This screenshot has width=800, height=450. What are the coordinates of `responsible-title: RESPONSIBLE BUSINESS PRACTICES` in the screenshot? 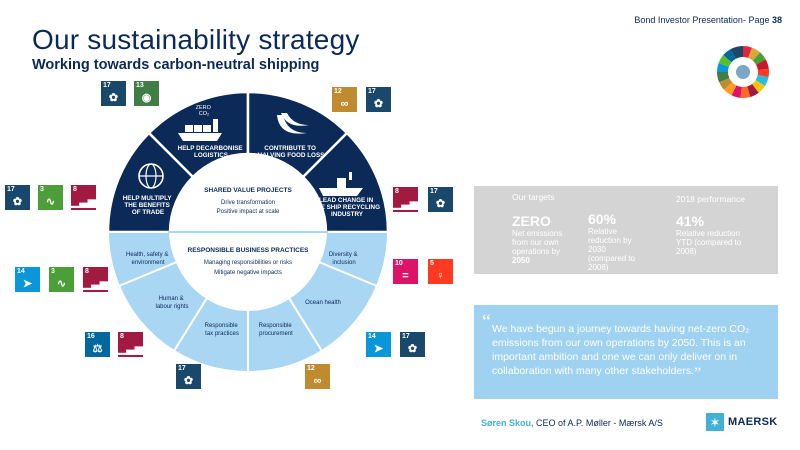 It's located at (249, 250).